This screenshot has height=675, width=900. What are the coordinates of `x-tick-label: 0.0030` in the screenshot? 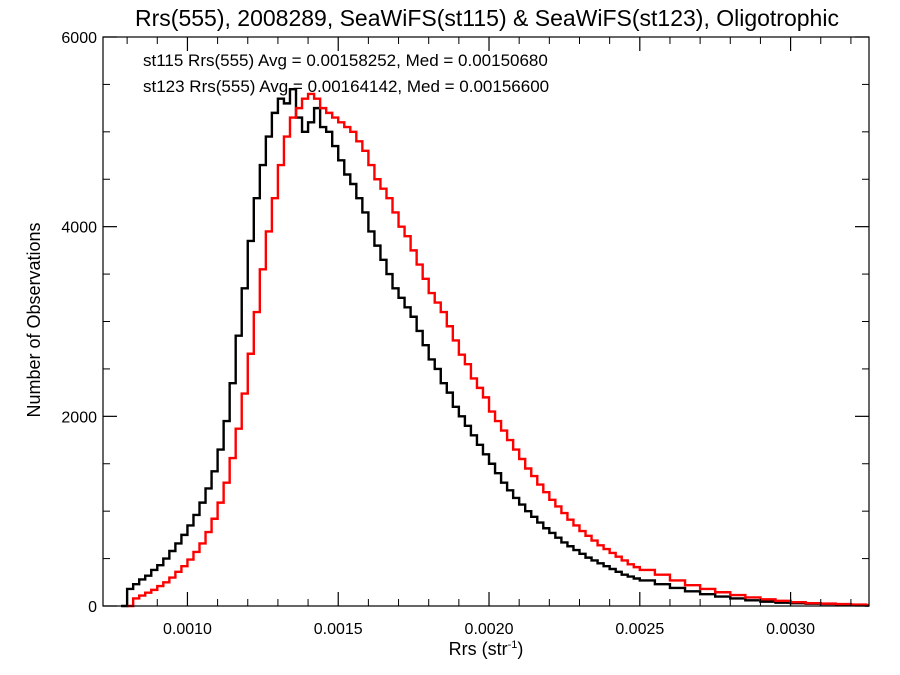 It's located at (790, 629).